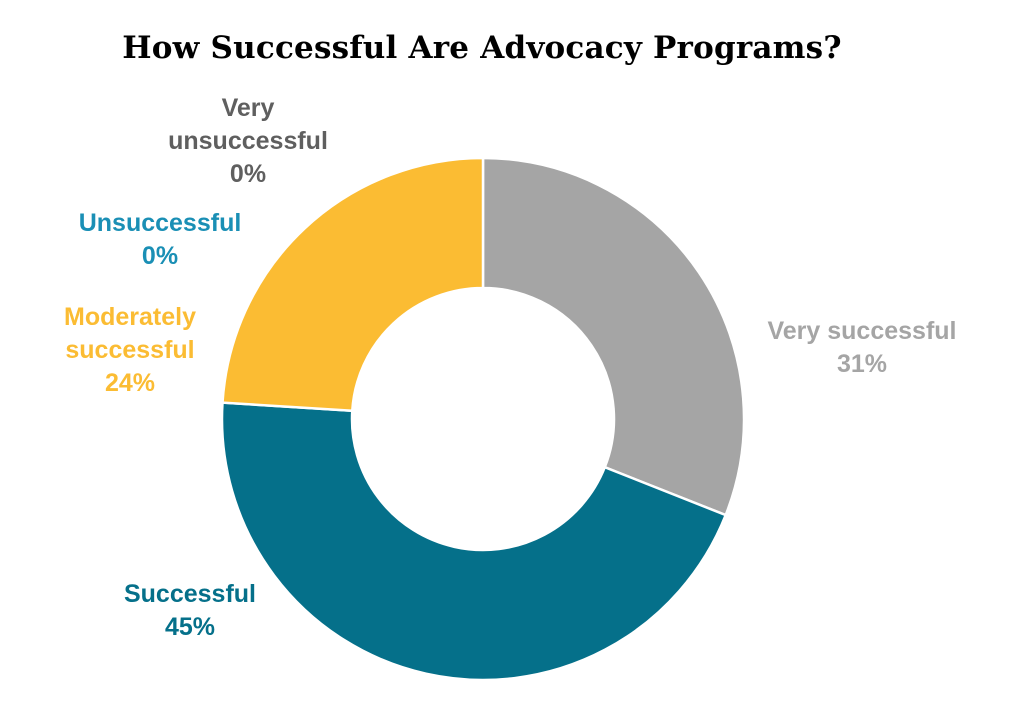  What do you see at coordinates (130, 317) in the screenshot?
I see `label-moderately-line1: Moderately` at bounding box center [130, 317].